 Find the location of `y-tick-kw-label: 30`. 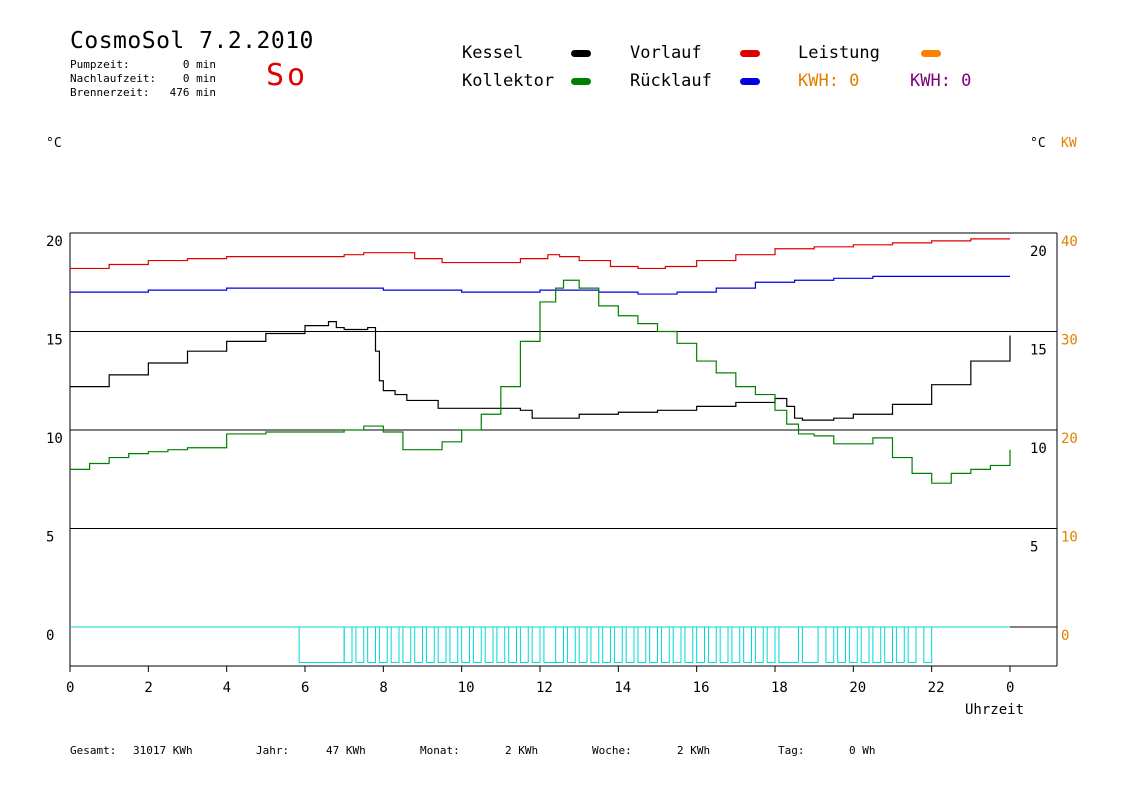

y-tick-kw-label: 30 is located at coordinates (1069, 341).